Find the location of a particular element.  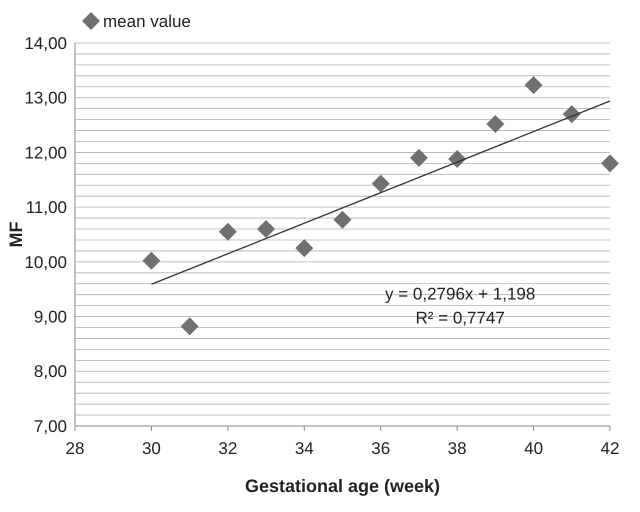

x-tick-label: 30 is located at coordinates (151, 448).